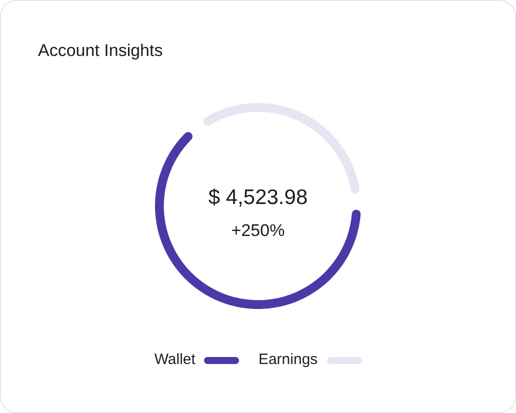 The image size is (516, 413). Describe the element at coordinates (175, 360) in the screenshot. I see `legend-label: Wallet` at that location.